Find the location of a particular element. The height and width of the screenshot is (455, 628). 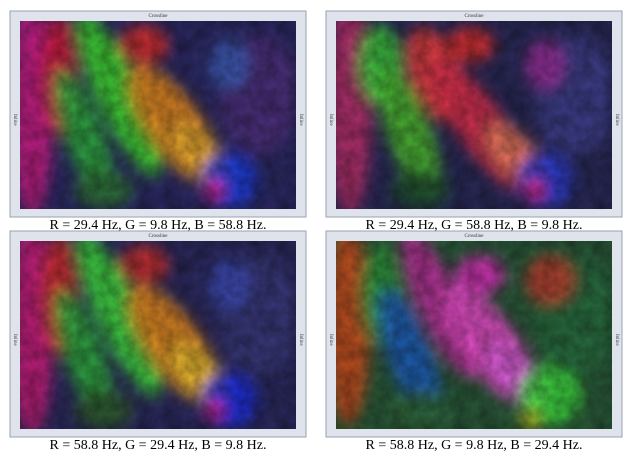

caption: R = 29.4 Hz, G = 9.8 Hz, B = 58.8 Hz. is located at coordinates (158, 225).